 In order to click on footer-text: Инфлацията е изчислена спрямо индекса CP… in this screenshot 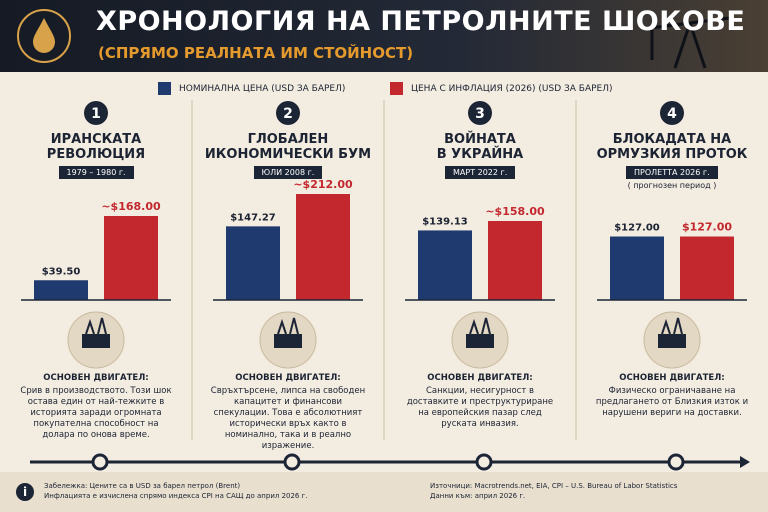, I will do `click(176, 496)`.